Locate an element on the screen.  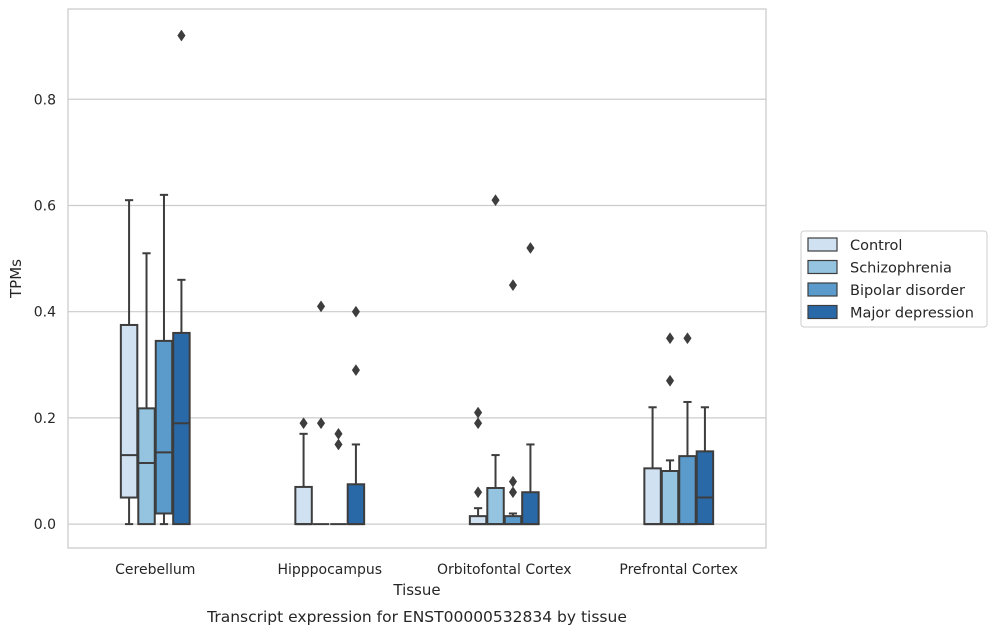
y-tick-label: 0.4 is located at coordinates (45, 313).